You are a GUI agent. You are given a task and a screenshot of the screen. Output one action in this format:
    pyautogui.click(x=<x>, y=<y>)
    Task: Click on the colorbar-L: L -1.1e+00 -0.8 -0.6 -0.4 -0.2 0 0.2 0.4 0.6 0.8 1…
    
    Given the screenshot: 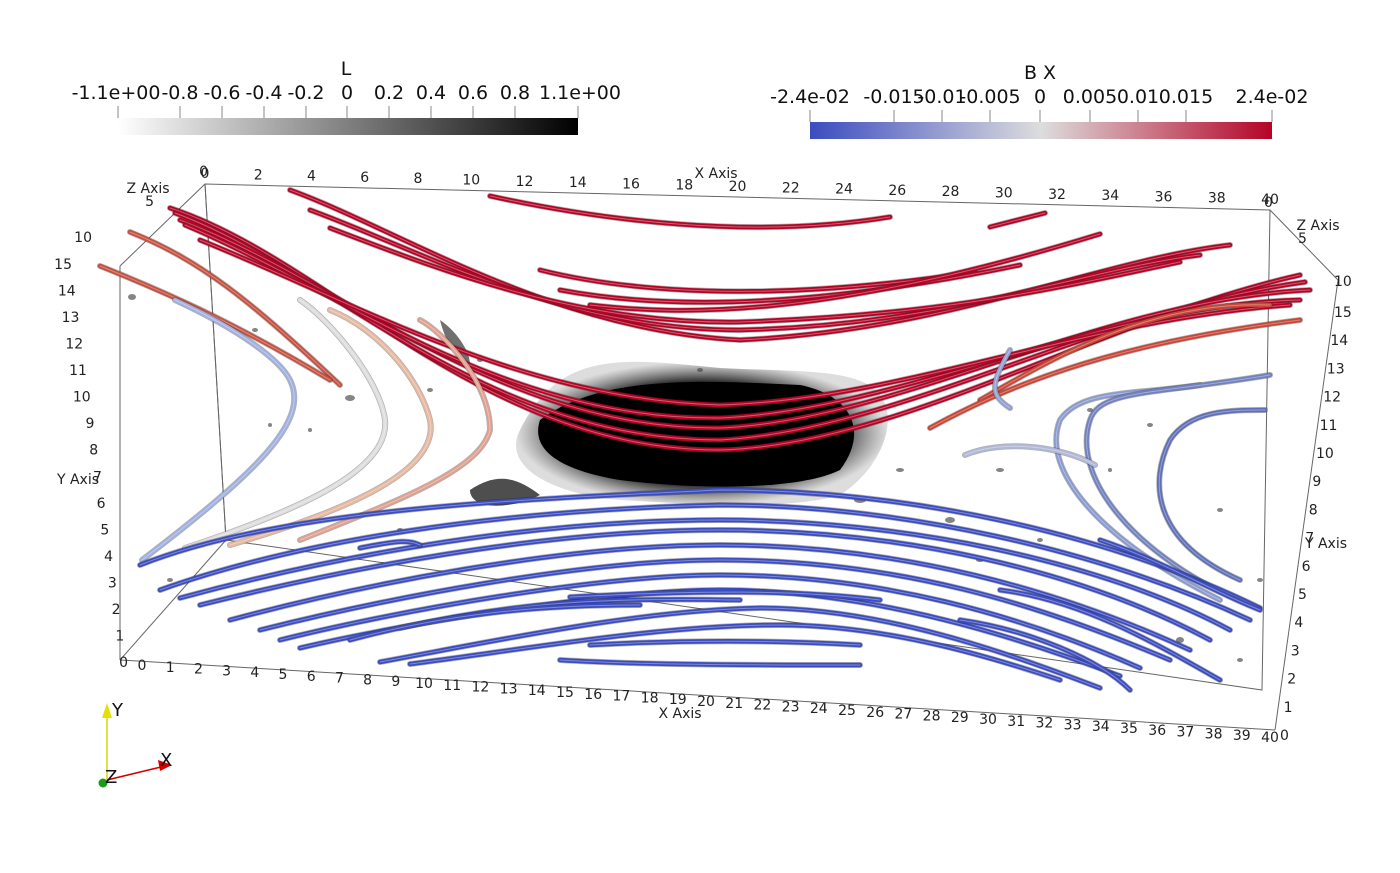 What is the action you would take?
    pyautogui.click(x=346, y=96)
    